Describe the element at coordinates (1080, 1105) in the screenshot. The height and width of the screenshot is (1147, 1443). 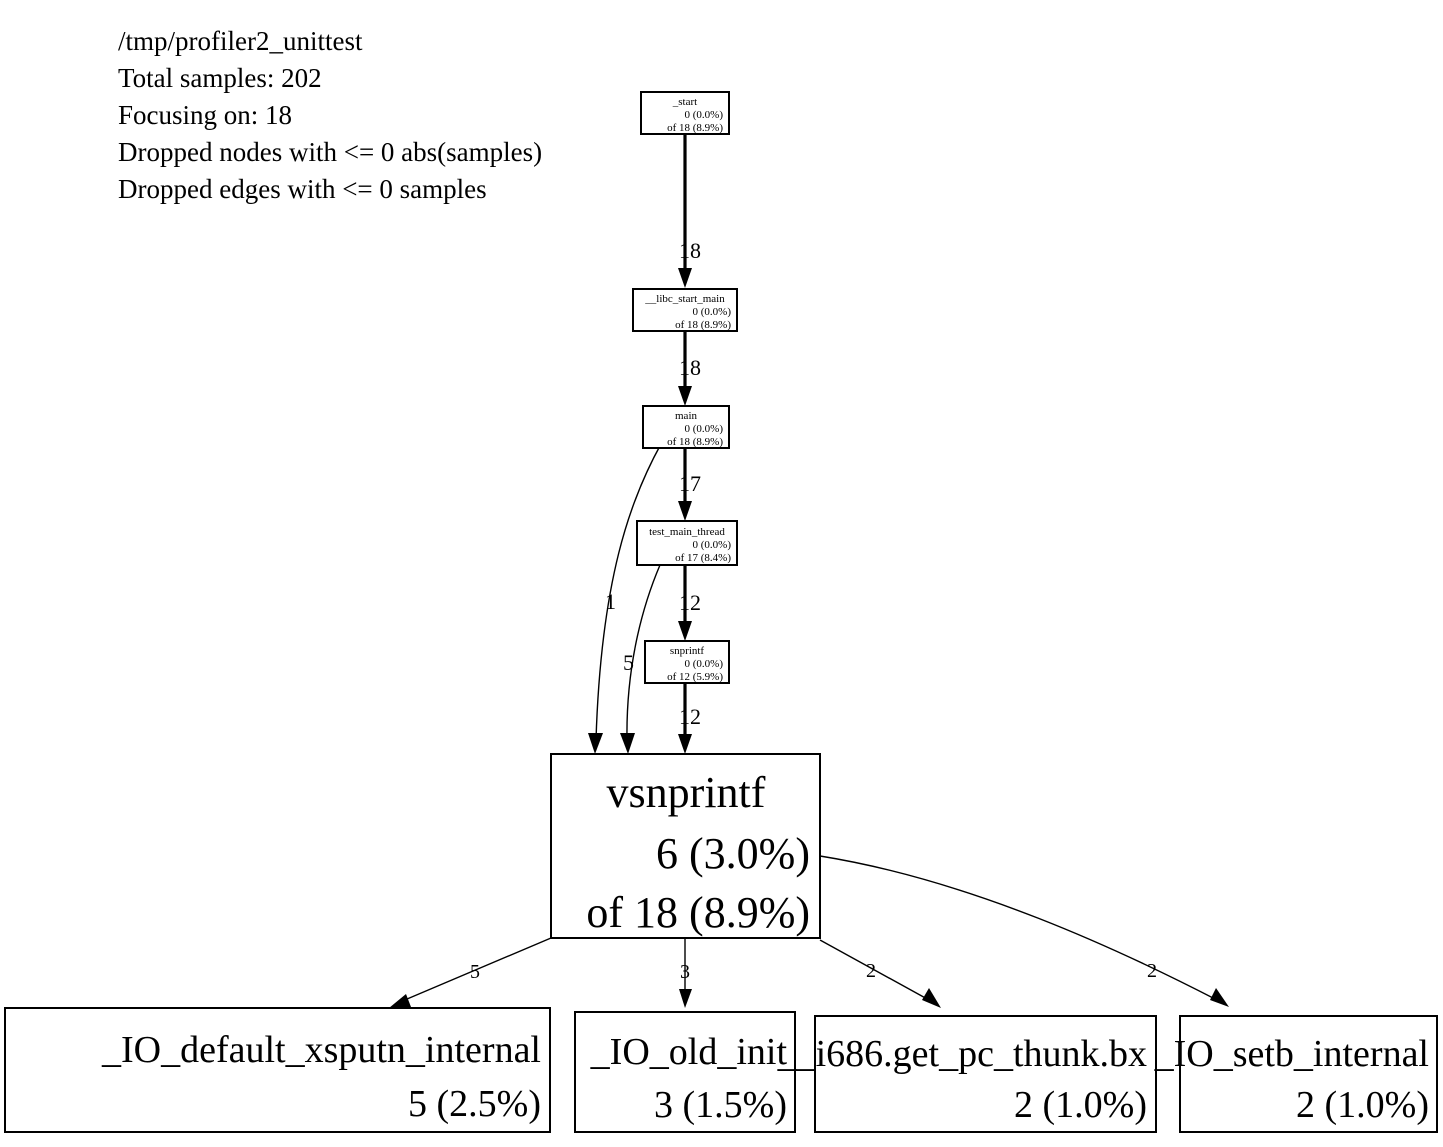
I see `node-__i686.get_pc_thunk.bx-self: 2 (1.0%)` at that location.